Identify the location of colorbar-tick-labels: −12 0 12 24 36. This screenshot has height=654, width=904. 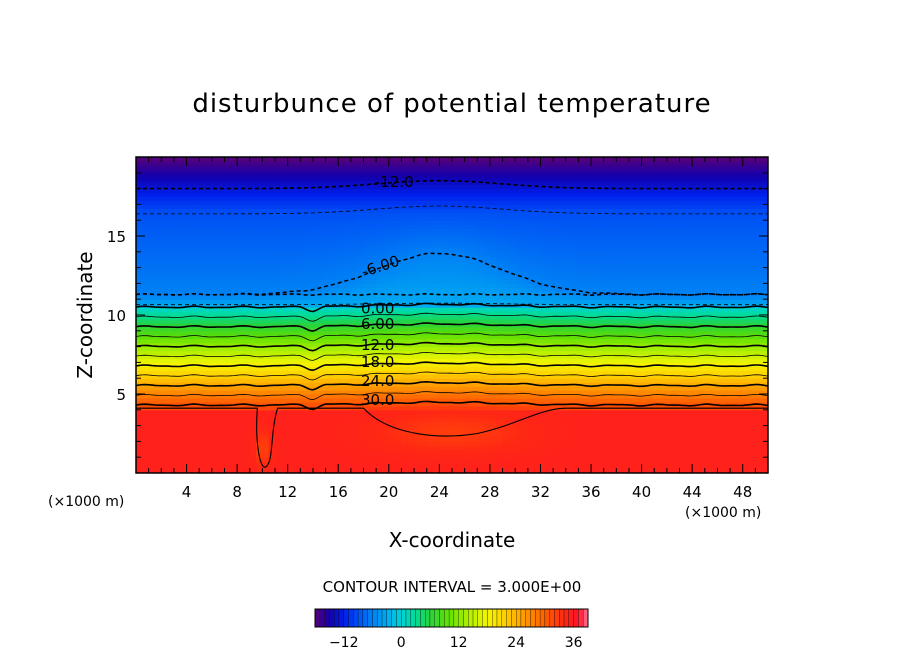
(456, 643).